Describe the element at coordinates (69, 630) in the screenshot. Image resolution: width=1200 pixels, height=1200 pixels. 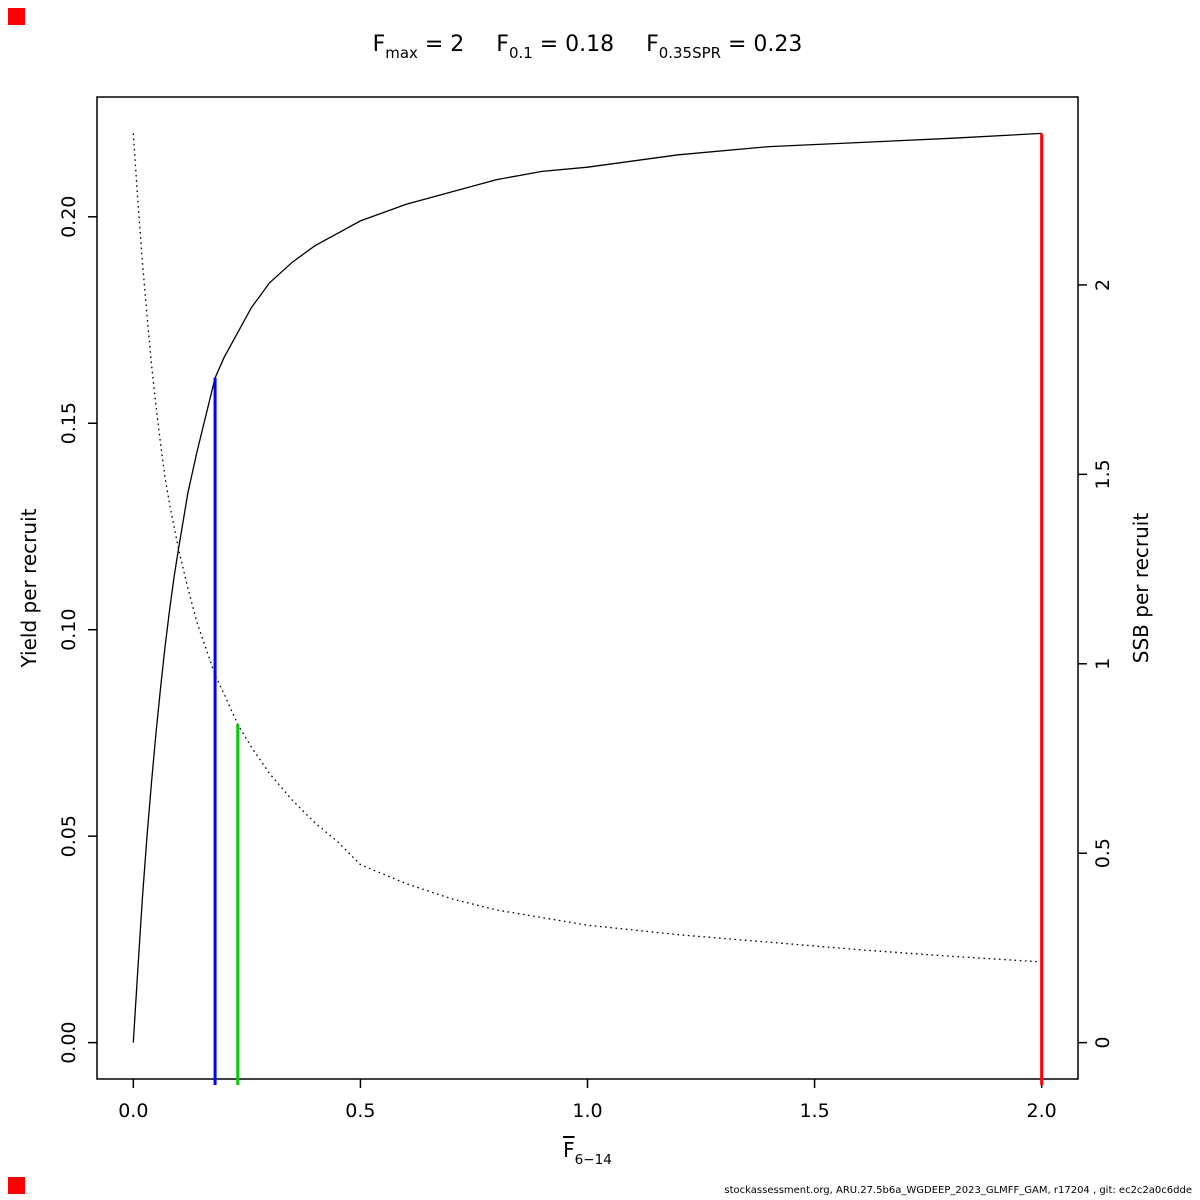
I see `y-left-tick-label: 0.10` at that location.